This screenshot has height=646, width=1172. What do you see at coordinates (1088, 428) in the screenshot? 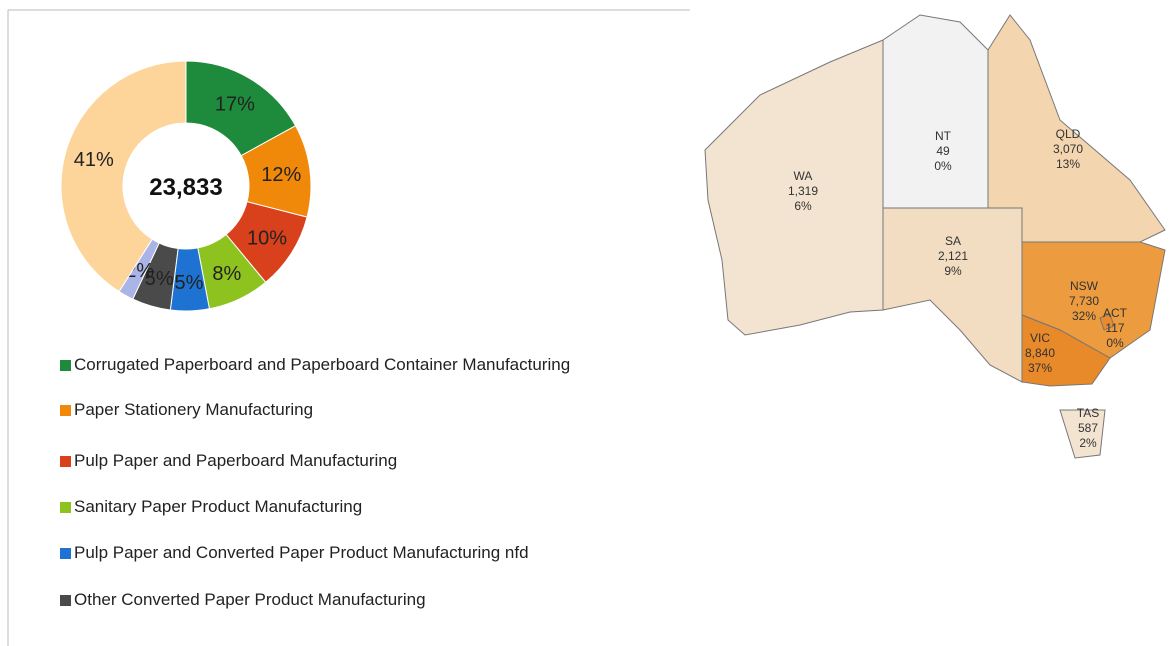
I see `region-label: 587` at bounding box center [1088, 428].